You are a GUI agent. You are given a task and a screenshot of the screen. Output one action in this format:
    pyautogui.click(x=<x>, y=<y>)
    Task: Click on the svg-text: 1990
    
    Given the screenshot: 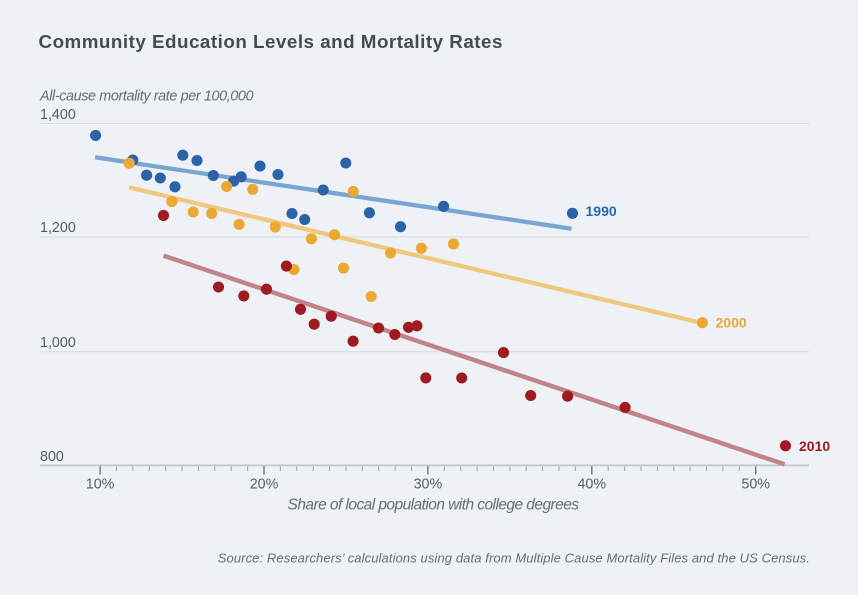 What is the action you would take?
    pyautogui.click(x=601, y=211)
    